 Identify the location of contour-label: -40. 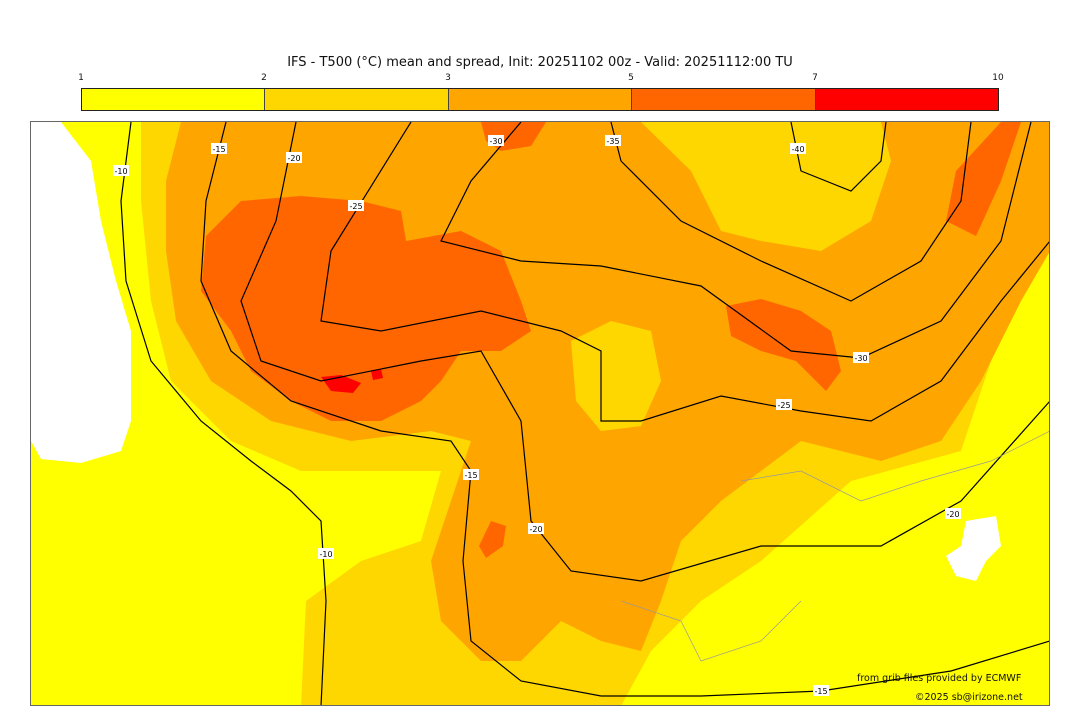
(797, 149).